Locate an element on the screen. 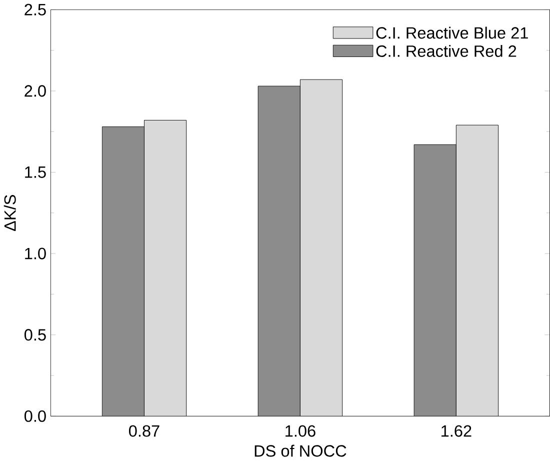 This screenshot has height=461, width=550. x-axis-title: DS of NOCC is located at coordinates (300, 450).